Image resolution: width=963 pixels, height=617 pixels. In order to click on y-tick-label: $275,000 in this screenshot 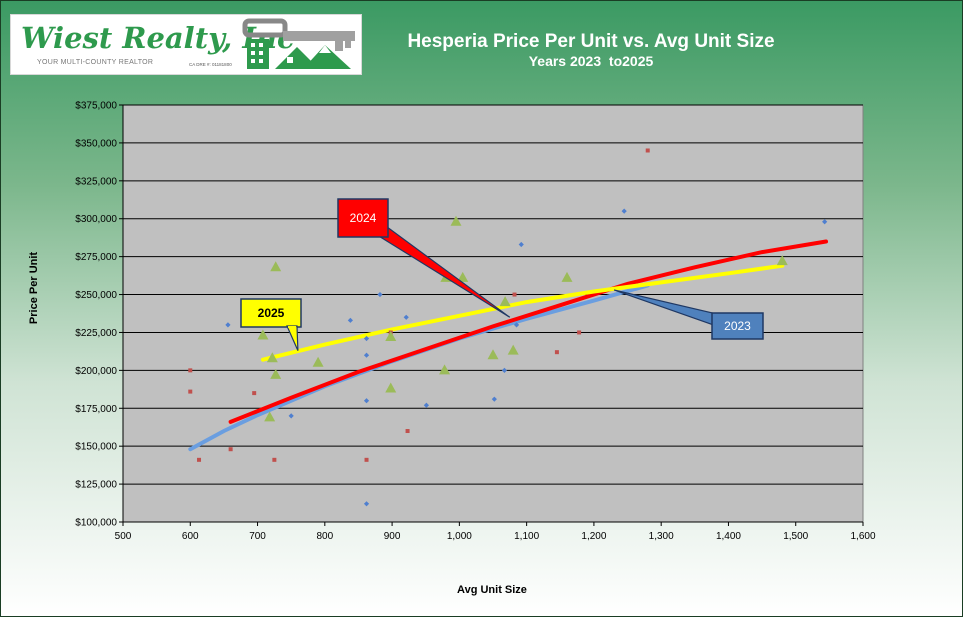, I will do `click(96, 257)`.